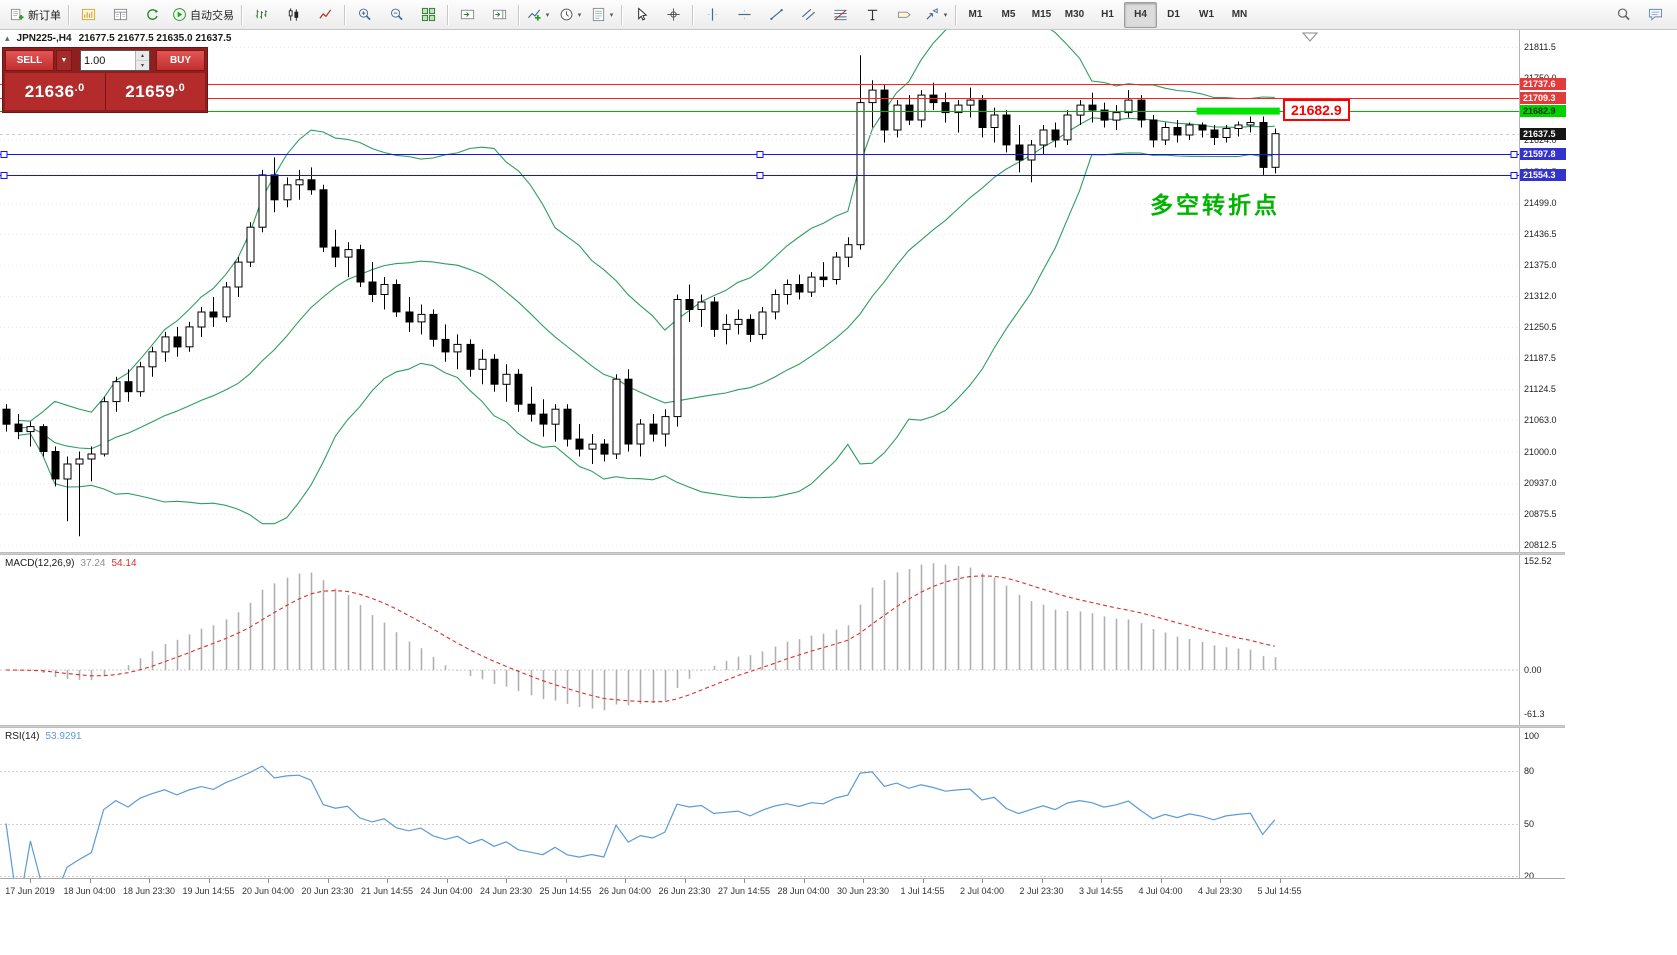 The height and width of the screenshot is (955, 1677). Describe the element at coordinates (88, 15) in the screenshot. I see `market-watch-button` at that location.